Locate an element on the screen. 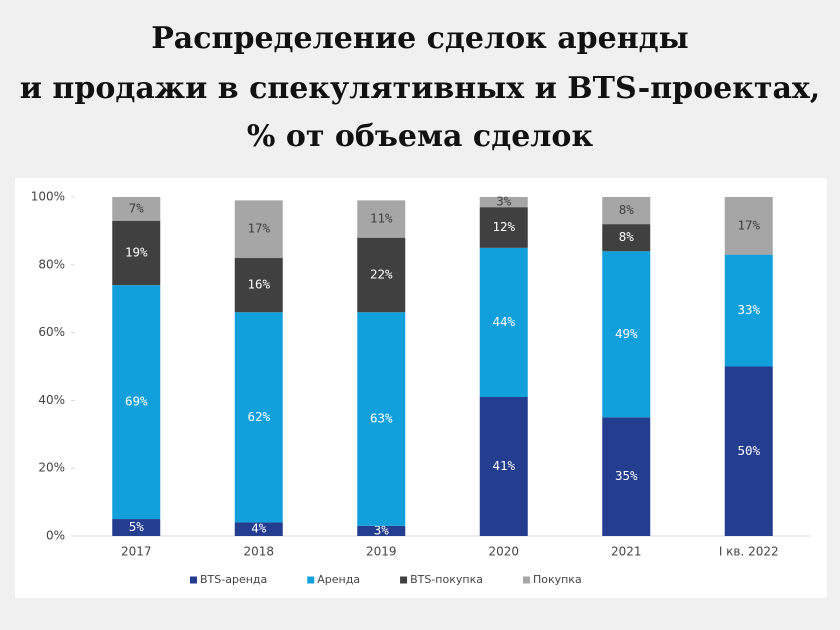 This screenshot has height=630, width=840. data-label: 50% is located at coordinates (748, 450).